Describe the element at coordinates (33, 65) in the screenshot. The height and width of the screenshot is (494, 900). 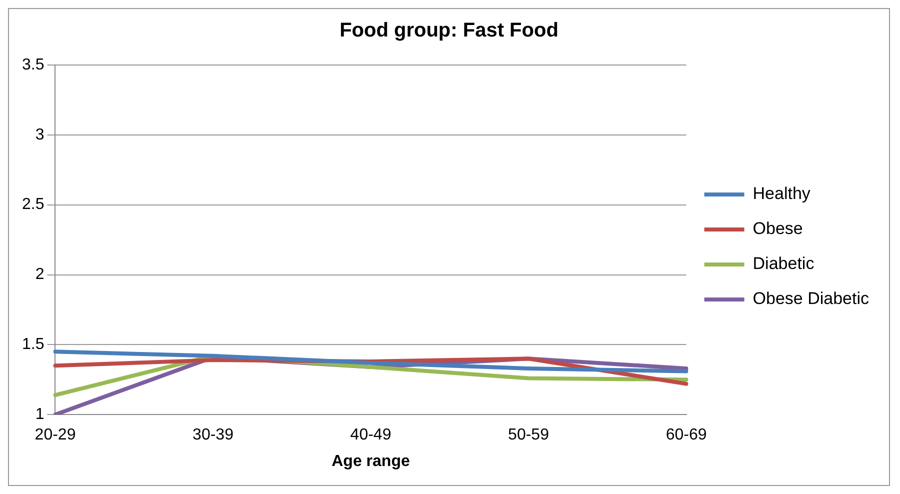
I see `y-tick-label: 3.5` at that location.